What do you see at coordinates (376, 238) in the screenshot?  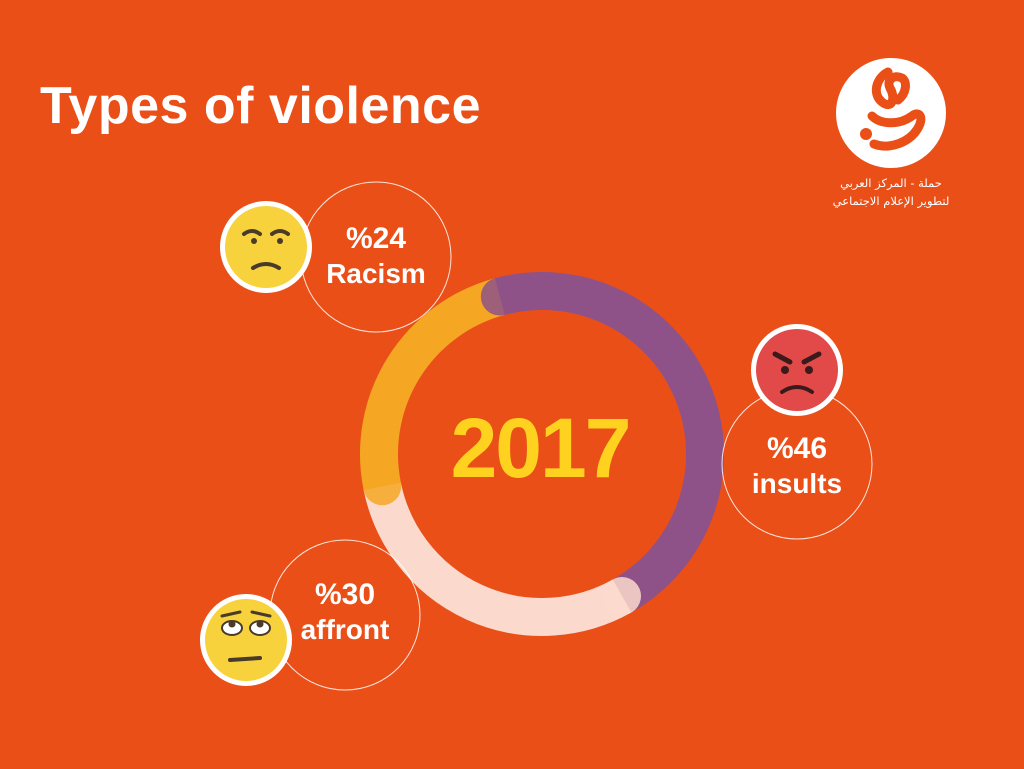 I see `racism-percent: %24` at bounding box center [376, 238].